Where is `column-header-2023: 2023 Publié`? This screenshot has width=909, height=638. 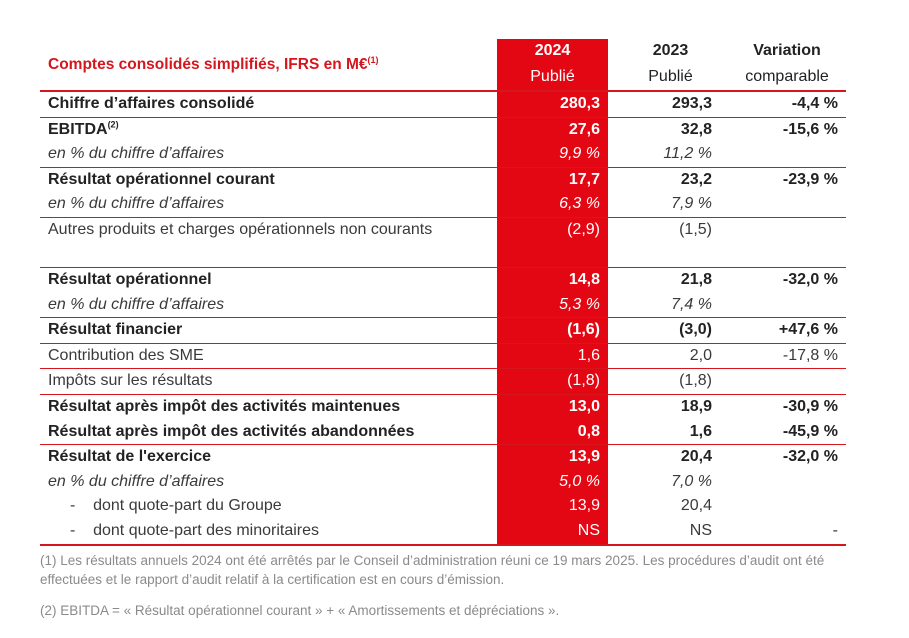 column-header-2023: 2023 Publié is located at coordinates (670, 65).